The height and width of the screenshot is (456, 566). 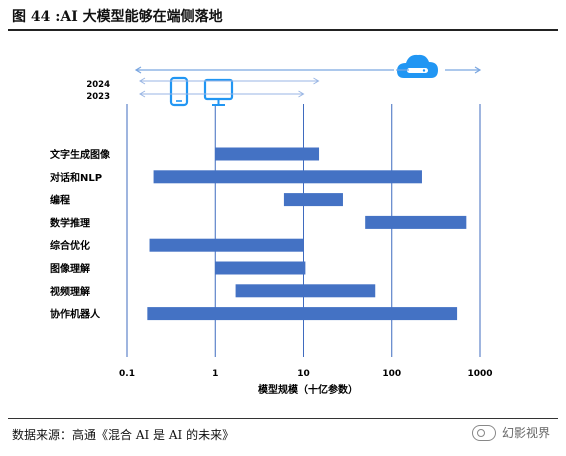 I want to click on x-tick-label: 0.1, so click(x=127, y=374).